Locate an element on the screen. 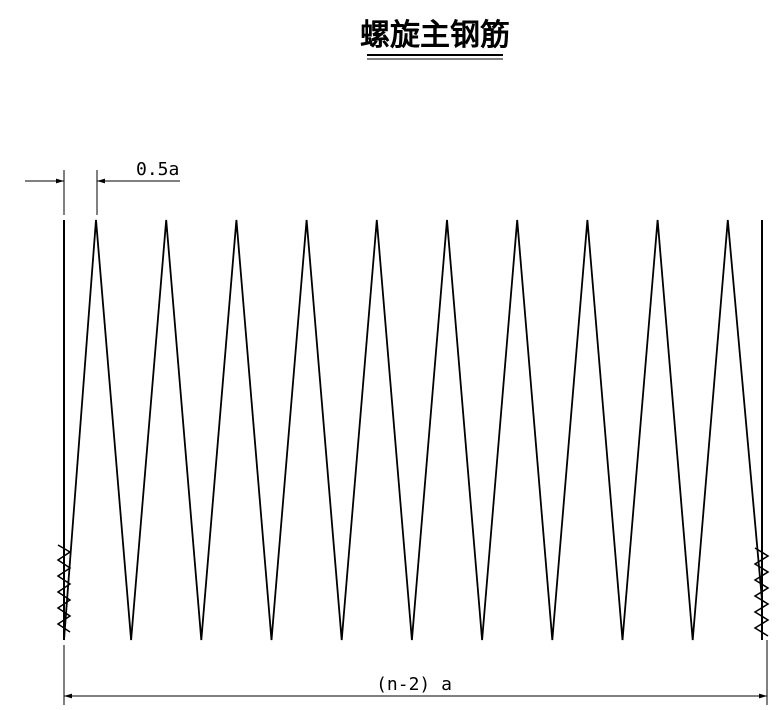 This screenshot has height=710, width=779. left-weld-mark is located at coordinates (64, 588).